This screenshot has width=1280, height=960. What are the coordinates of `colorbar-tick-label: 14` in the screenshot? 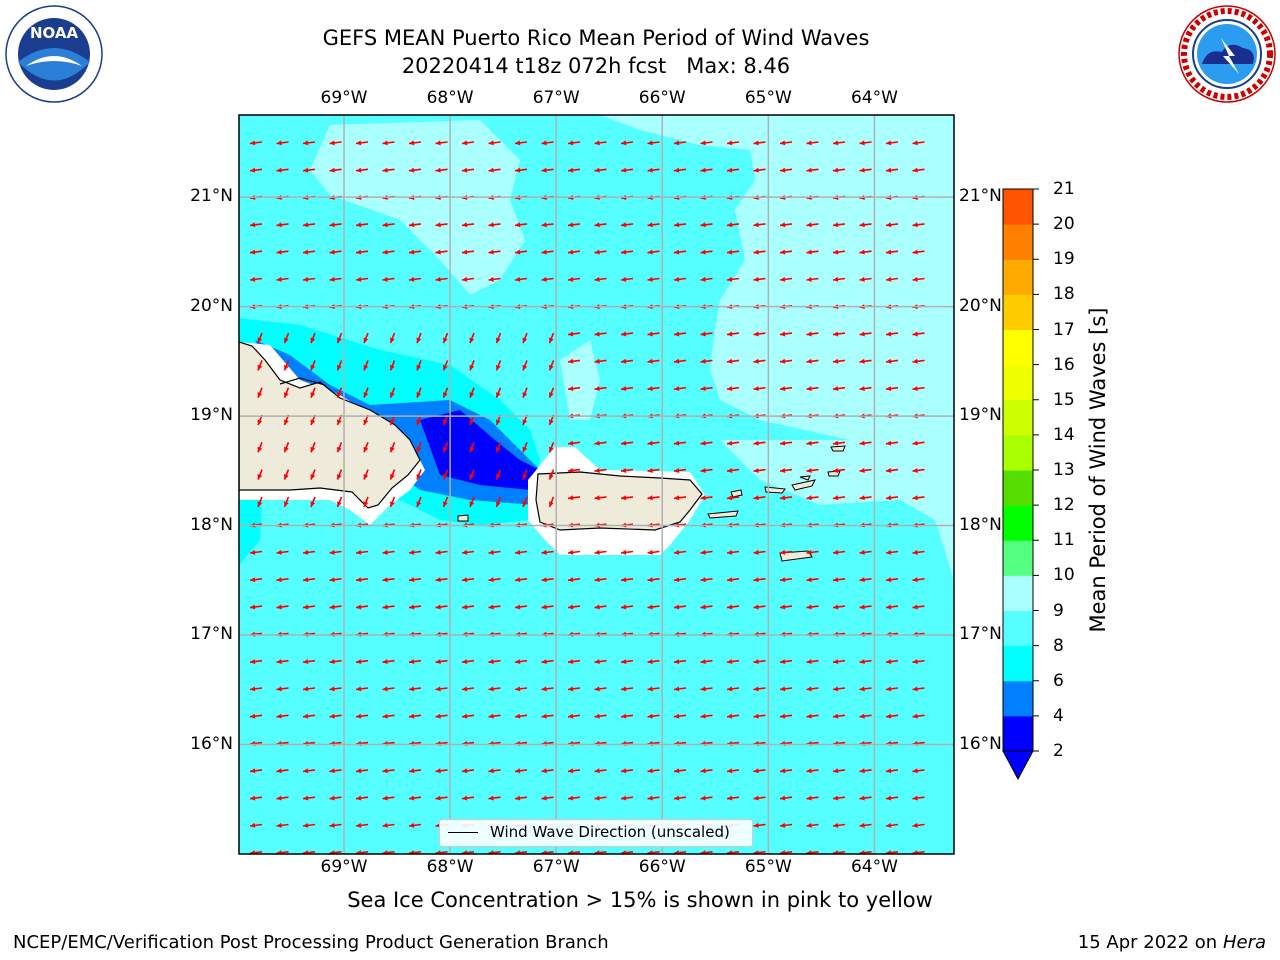 It's located at (1064, 434).